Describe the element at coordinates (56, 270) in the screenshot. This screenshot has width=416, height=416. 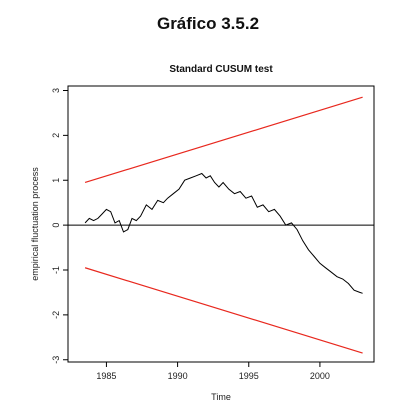
I see `y-tick-label: -1` at that location.